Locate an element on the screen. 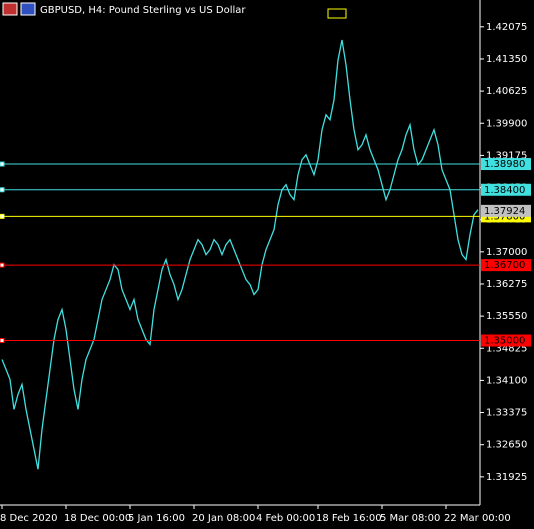 The image size is (534, 529). x-tick-label: 5 Mar 08:00 is located at coordinates (410, 518).